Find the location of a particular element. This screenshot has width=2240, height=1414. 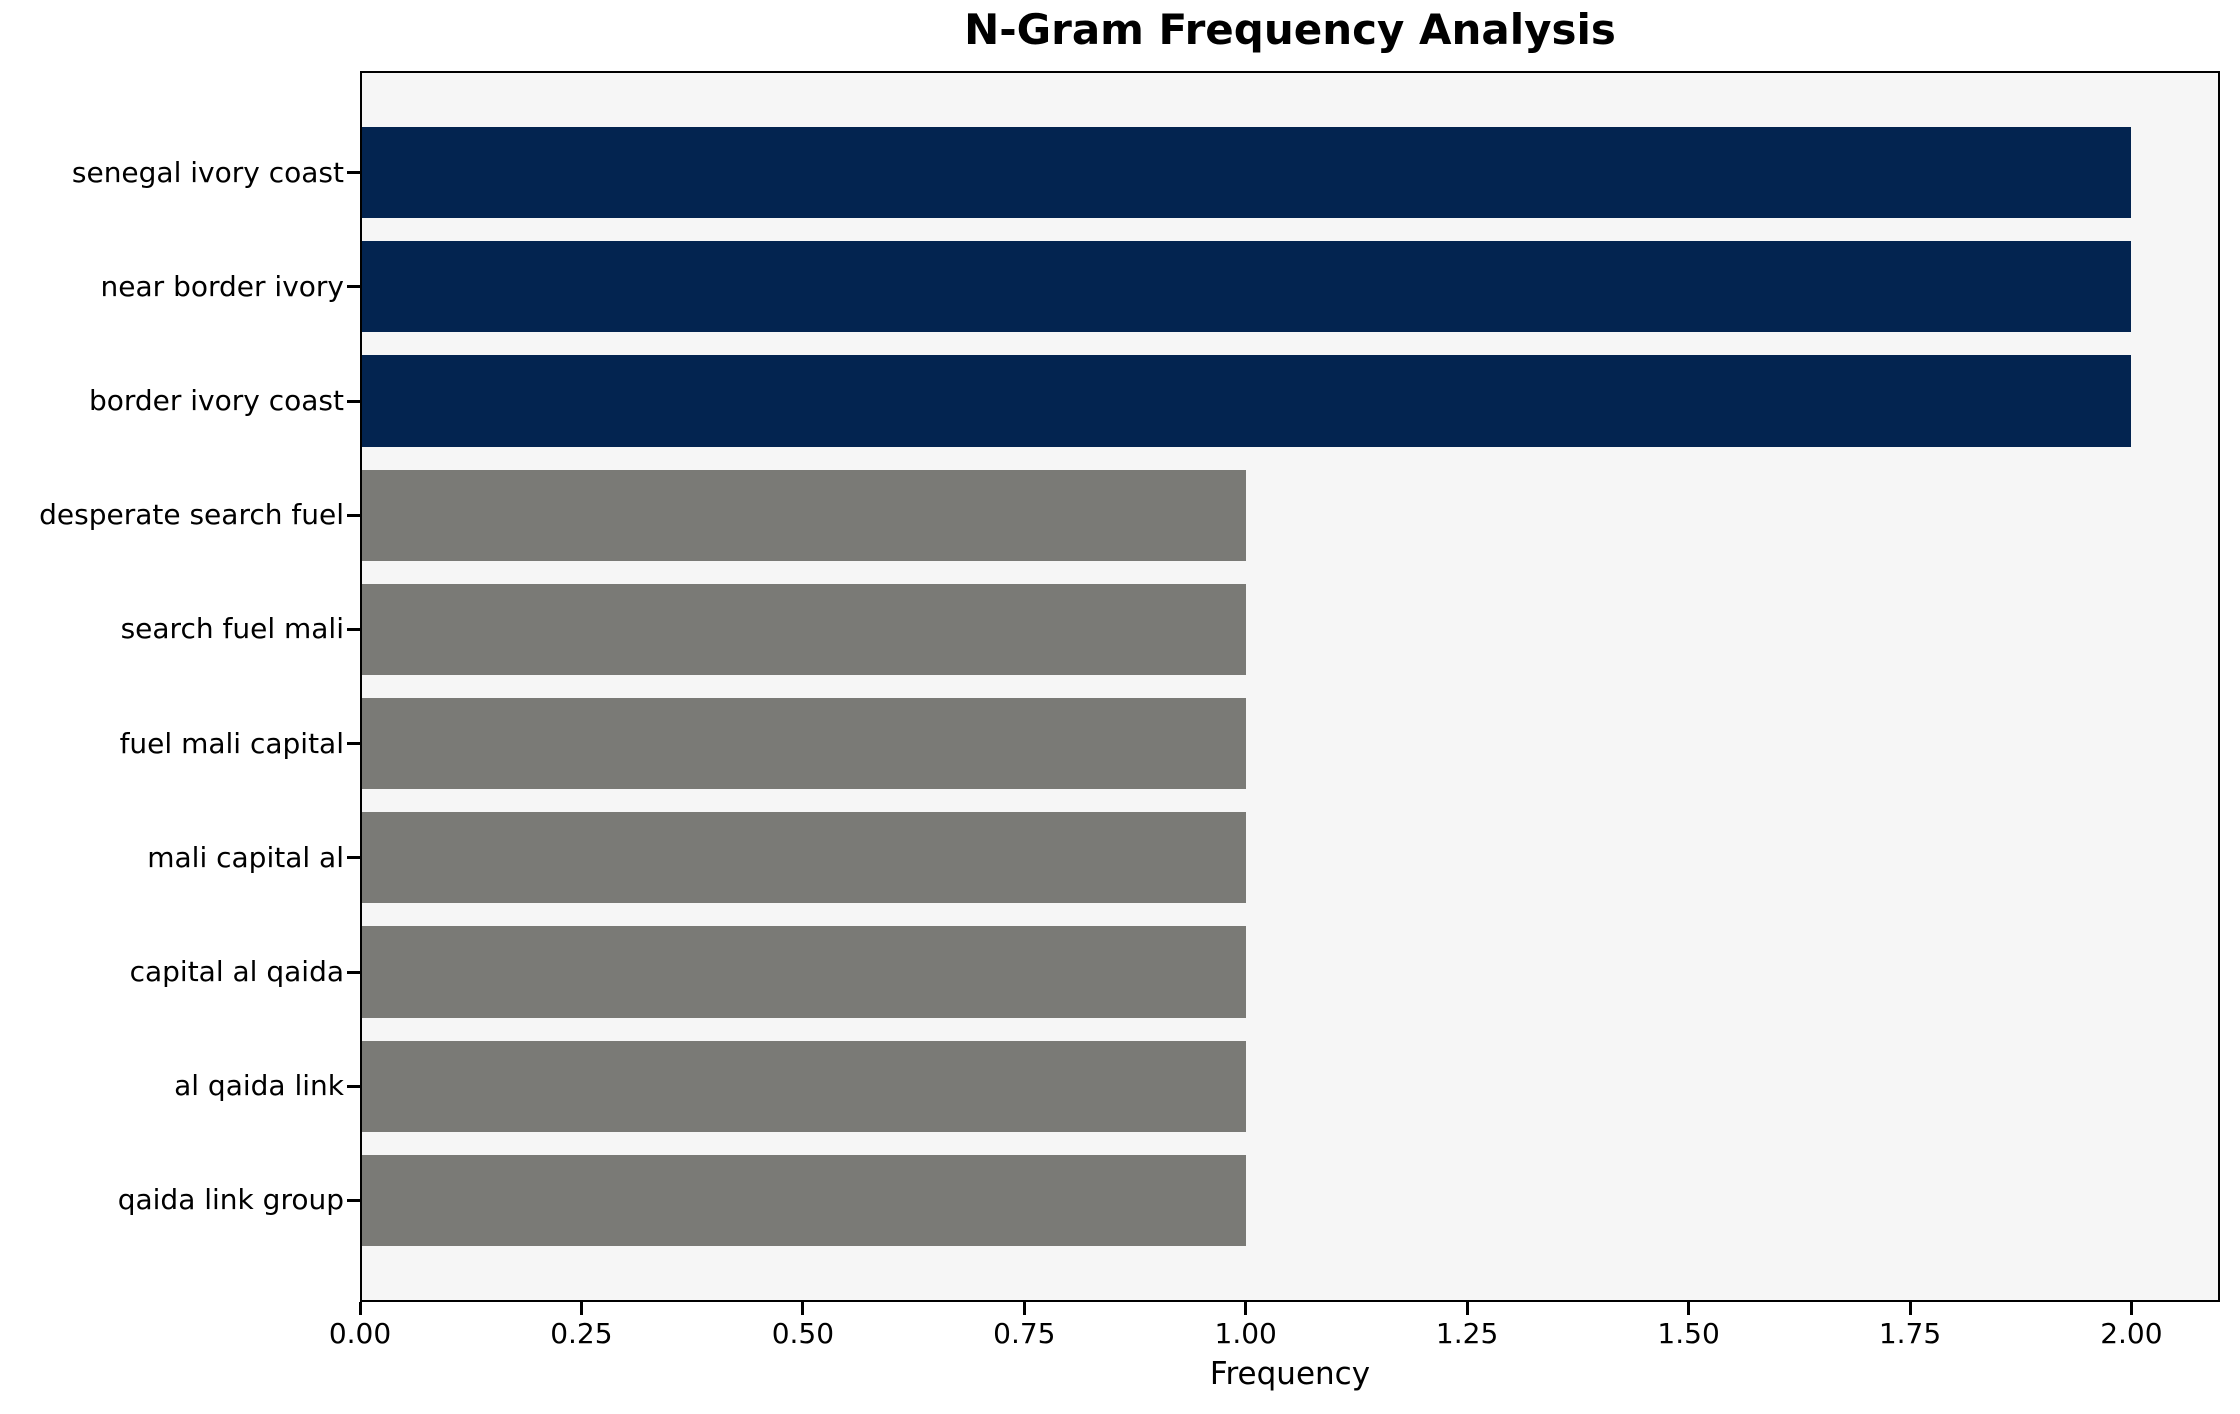

y-tick-label: senegal ivory coast is located at coordinates (207, 172).